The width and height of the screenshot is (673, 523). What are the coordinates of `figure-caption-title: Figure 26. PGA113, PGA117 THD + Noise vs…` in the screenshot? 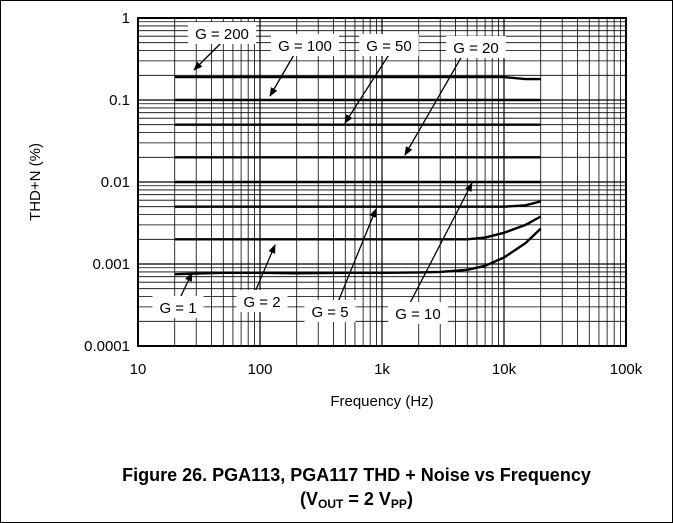 It's located at (356, 475).